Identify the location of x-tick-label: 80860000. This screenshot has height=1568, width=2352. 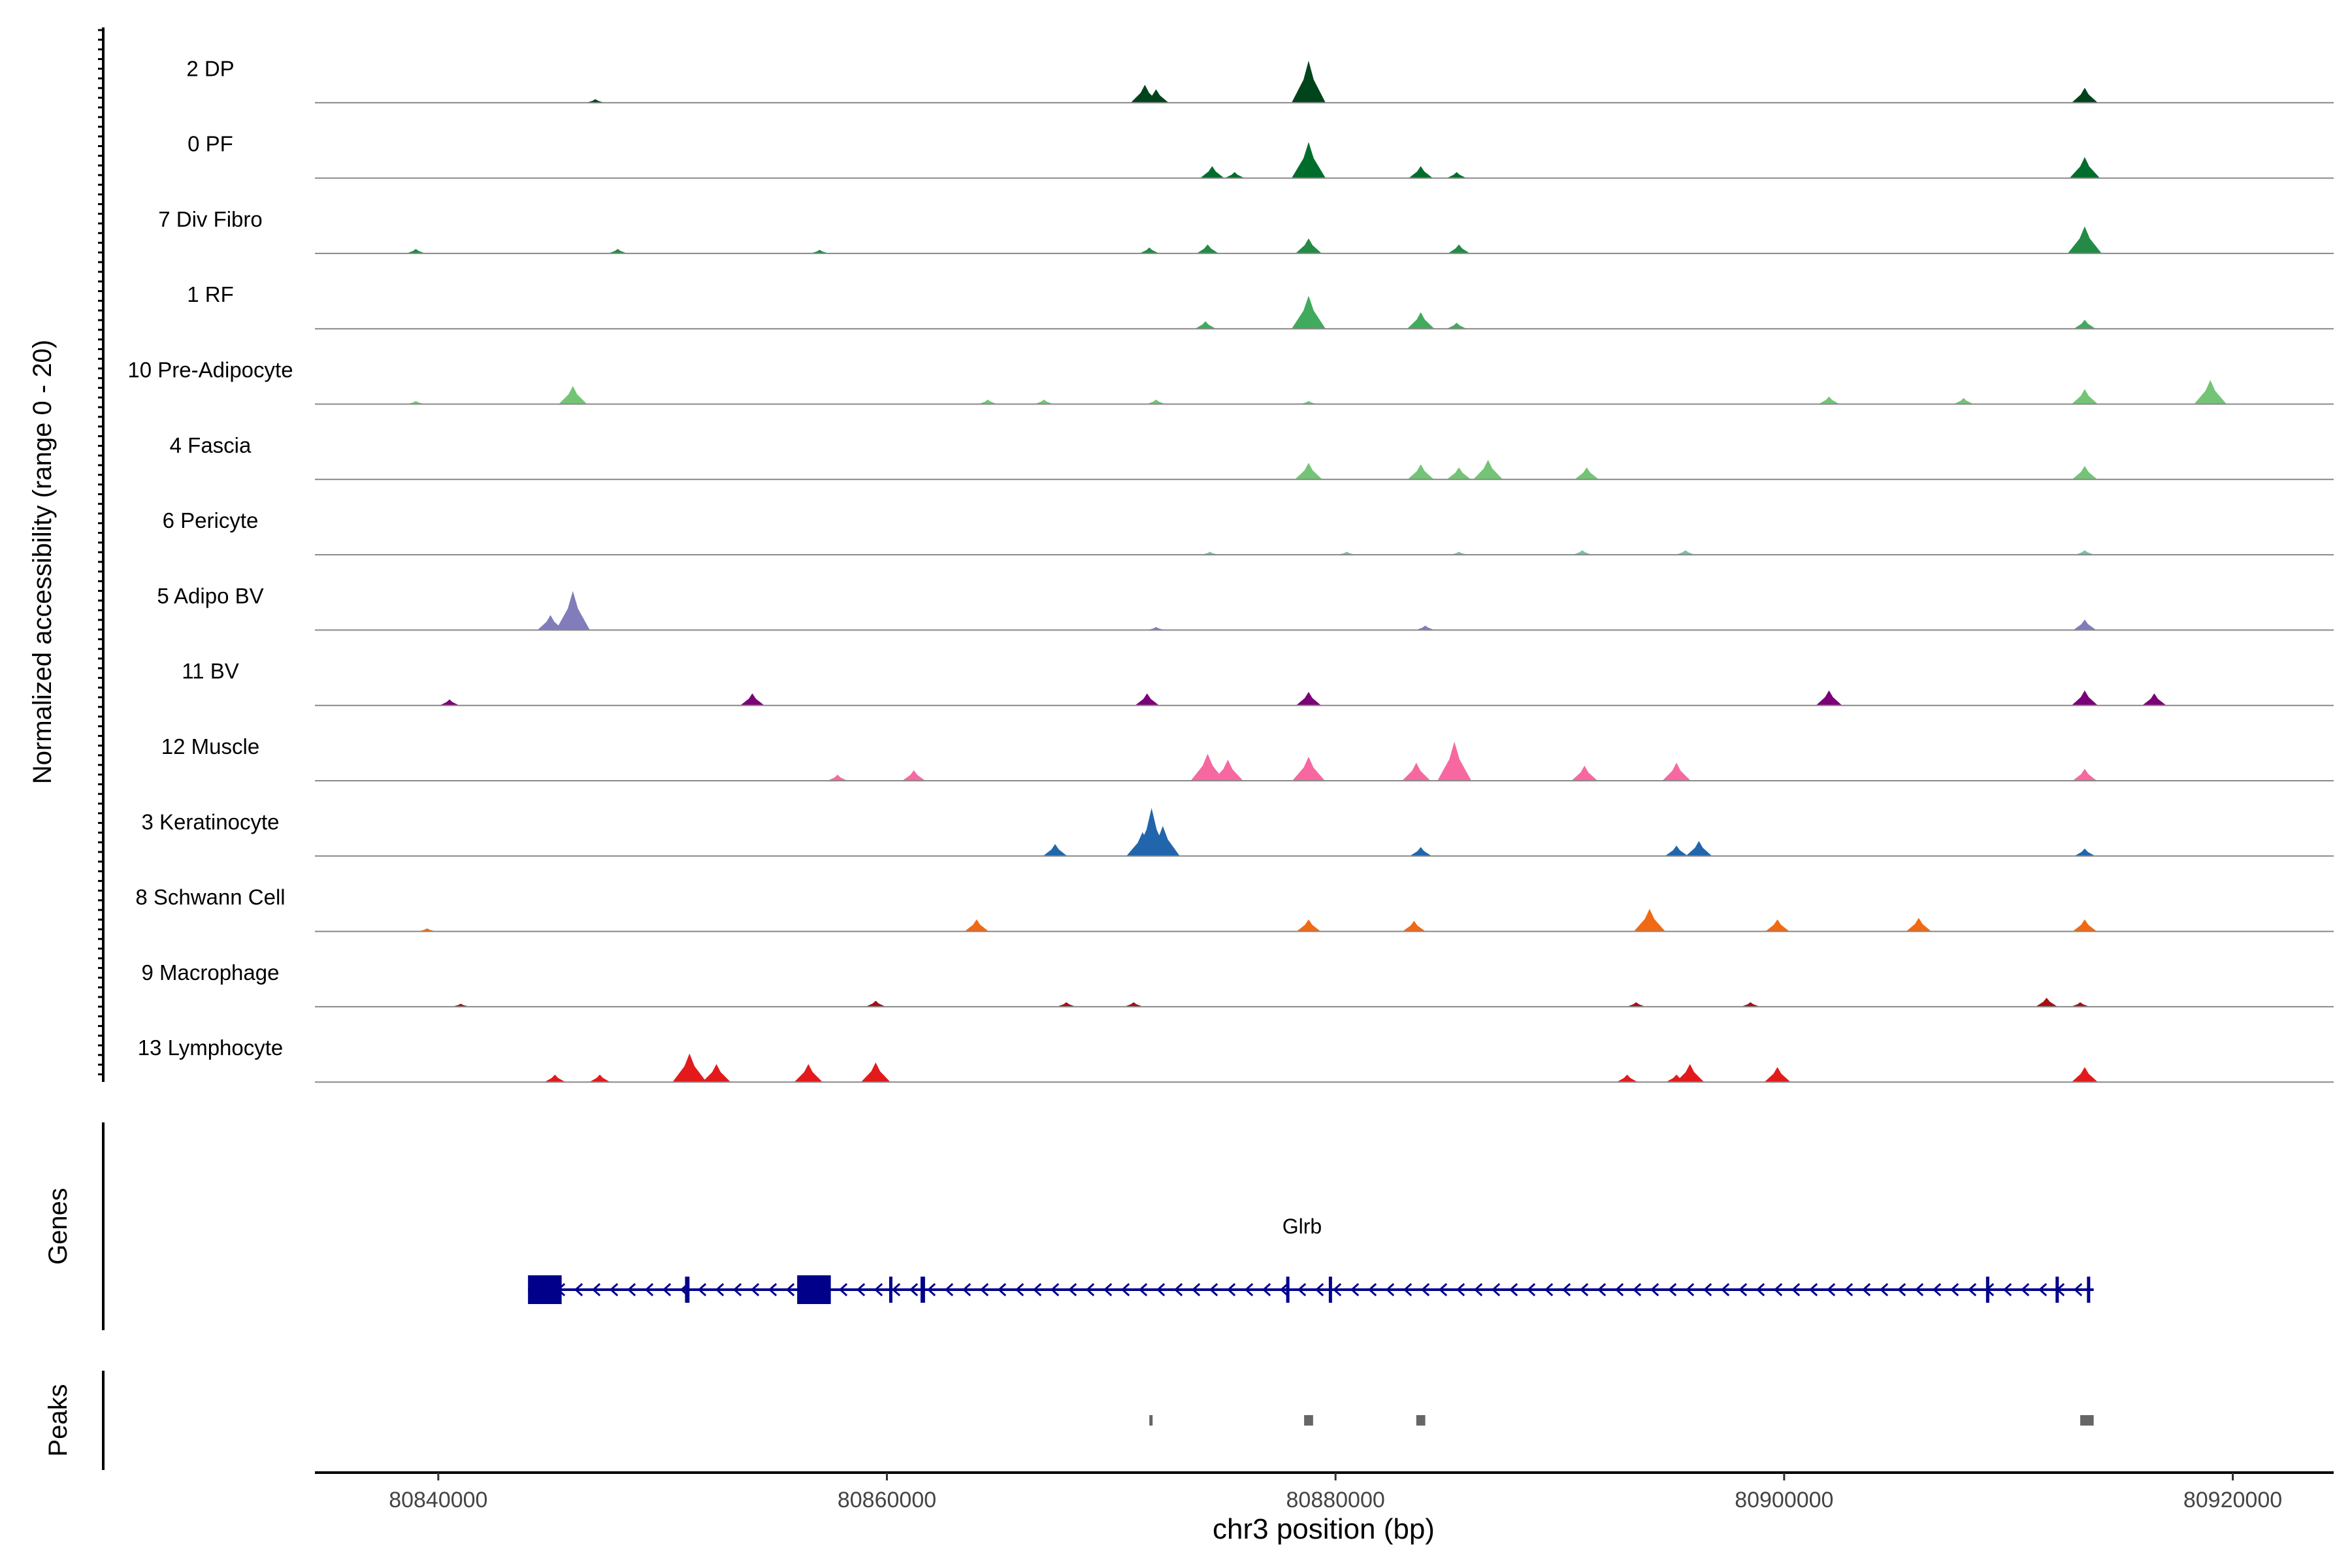
(887, 1500).